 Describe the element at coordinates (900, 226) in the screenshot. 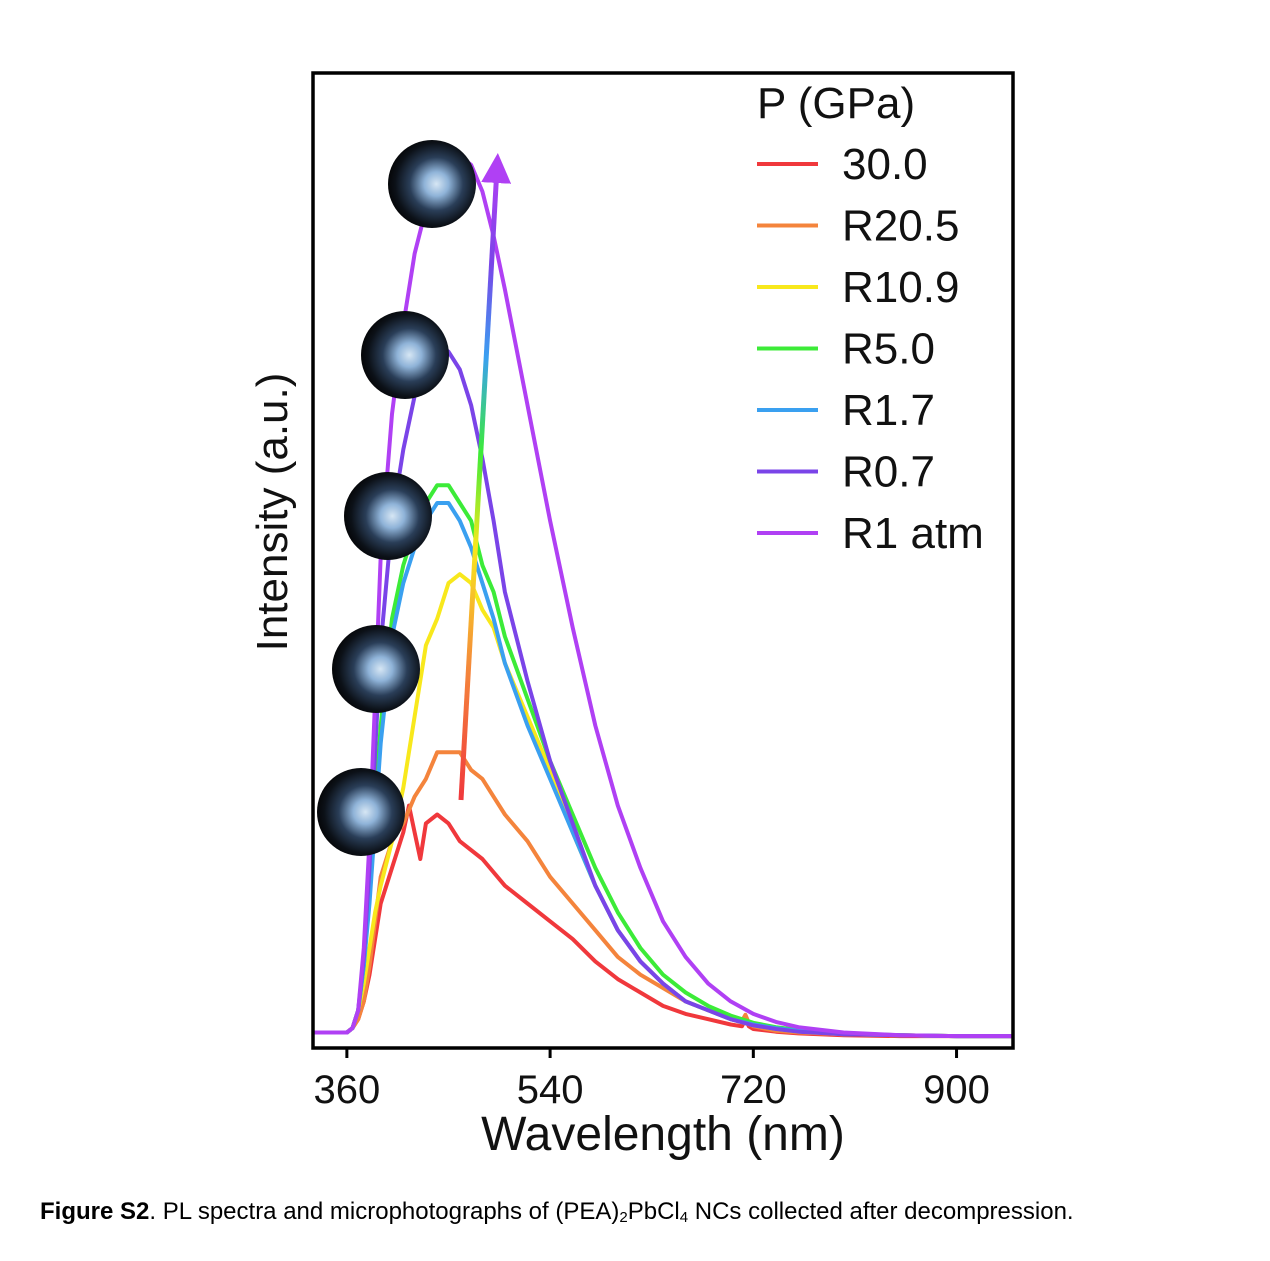

I see `legend-label-1: R20.5` at that location.